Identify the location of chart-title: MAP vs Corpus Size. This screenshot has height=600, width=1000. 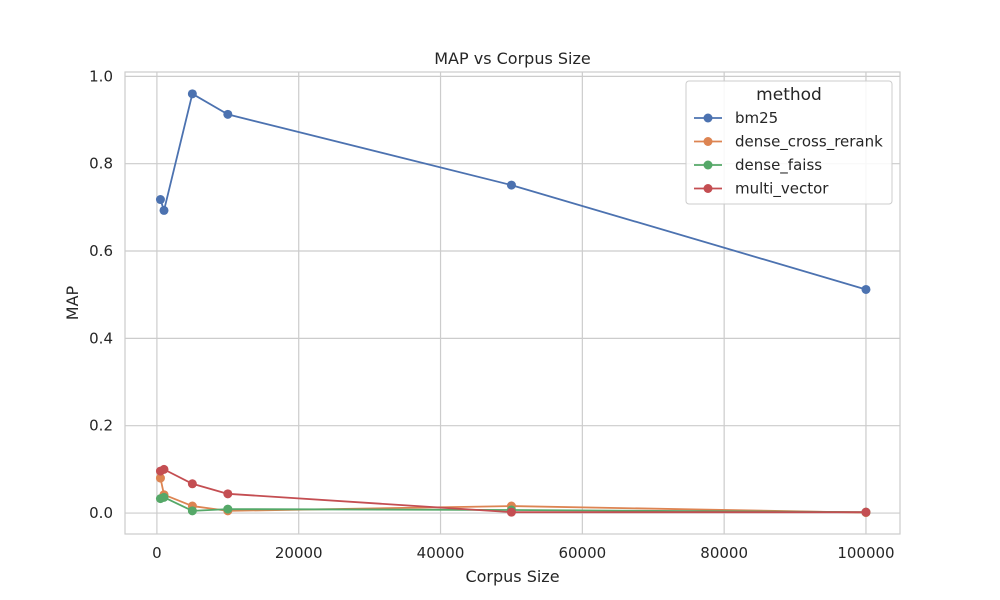
(512, 58).